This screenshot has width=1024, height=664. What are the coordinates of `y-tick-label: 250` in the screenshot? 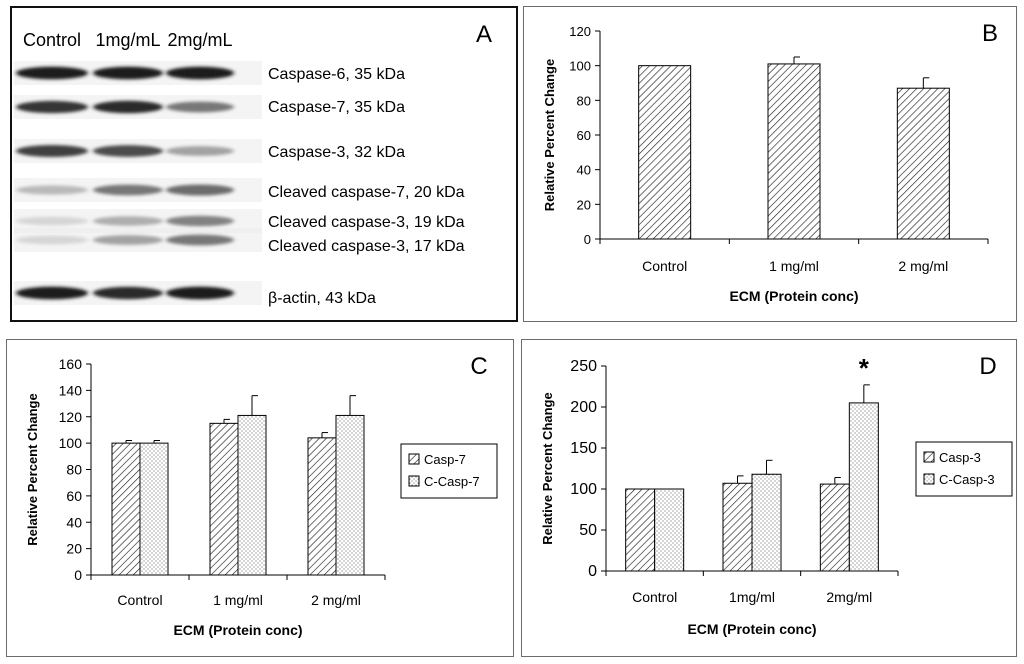 It's located at (583, 366).